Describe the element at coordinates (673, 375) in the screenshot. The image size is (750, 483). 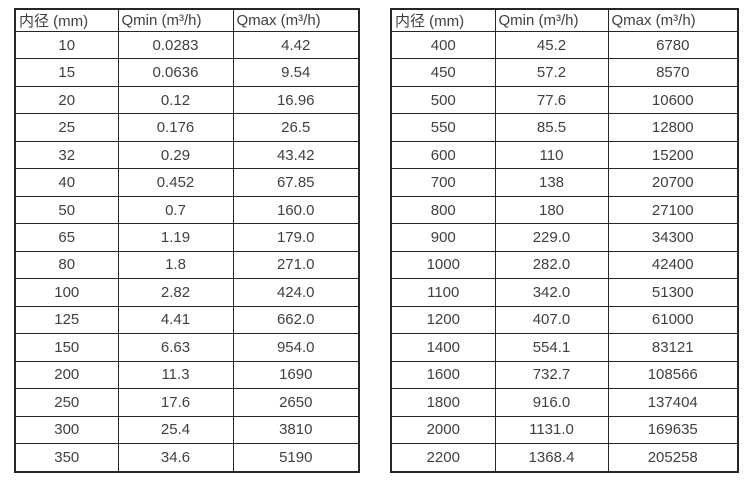
I see `table-cell-qmax: 108566` at that location.